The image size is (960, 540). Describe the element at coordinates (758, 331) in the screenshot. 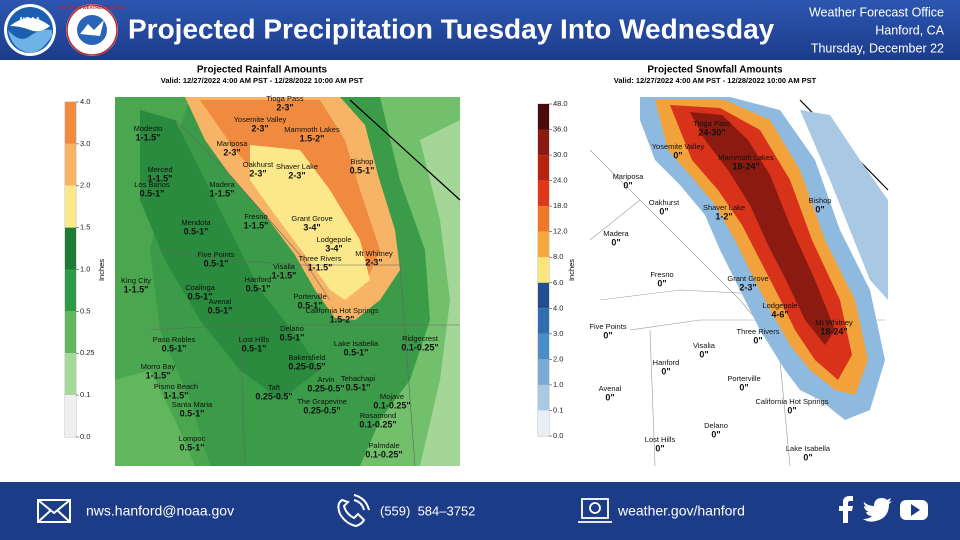

I see `place-name: Three Rivers` at that location.